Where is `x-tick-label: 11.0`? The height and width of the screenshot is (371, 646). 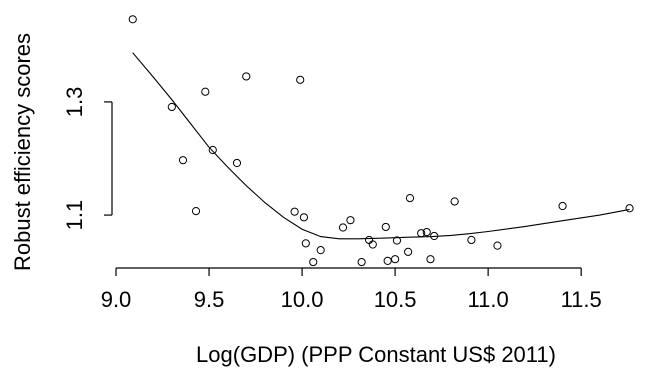
x-tick-label: 11.0 is located at coordinates (488, 299).